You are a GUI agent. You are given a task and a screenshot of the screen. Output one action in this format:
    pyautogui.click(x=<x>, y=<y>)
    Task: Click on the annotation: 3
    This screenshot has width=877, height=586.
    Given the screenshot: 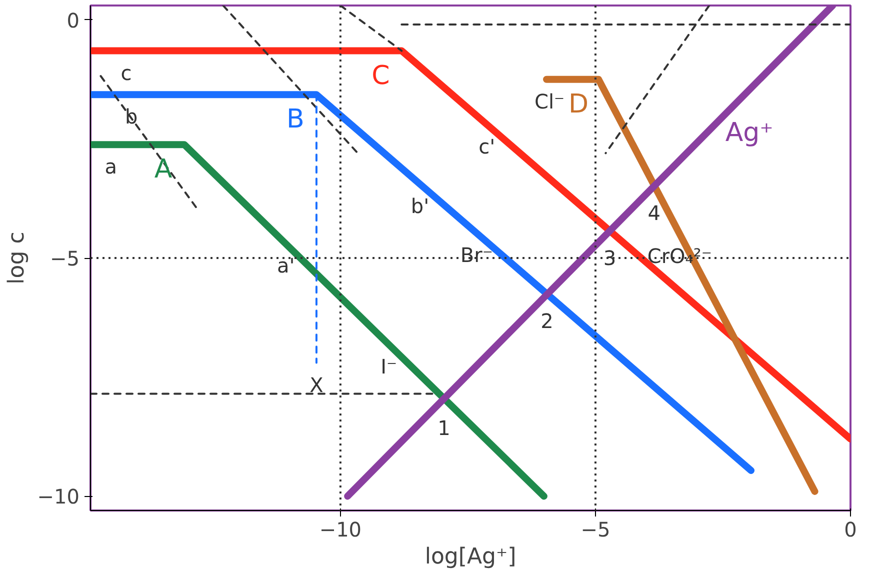 What is the action you would take?
    pyautogui.click(x=609, y=258)
    